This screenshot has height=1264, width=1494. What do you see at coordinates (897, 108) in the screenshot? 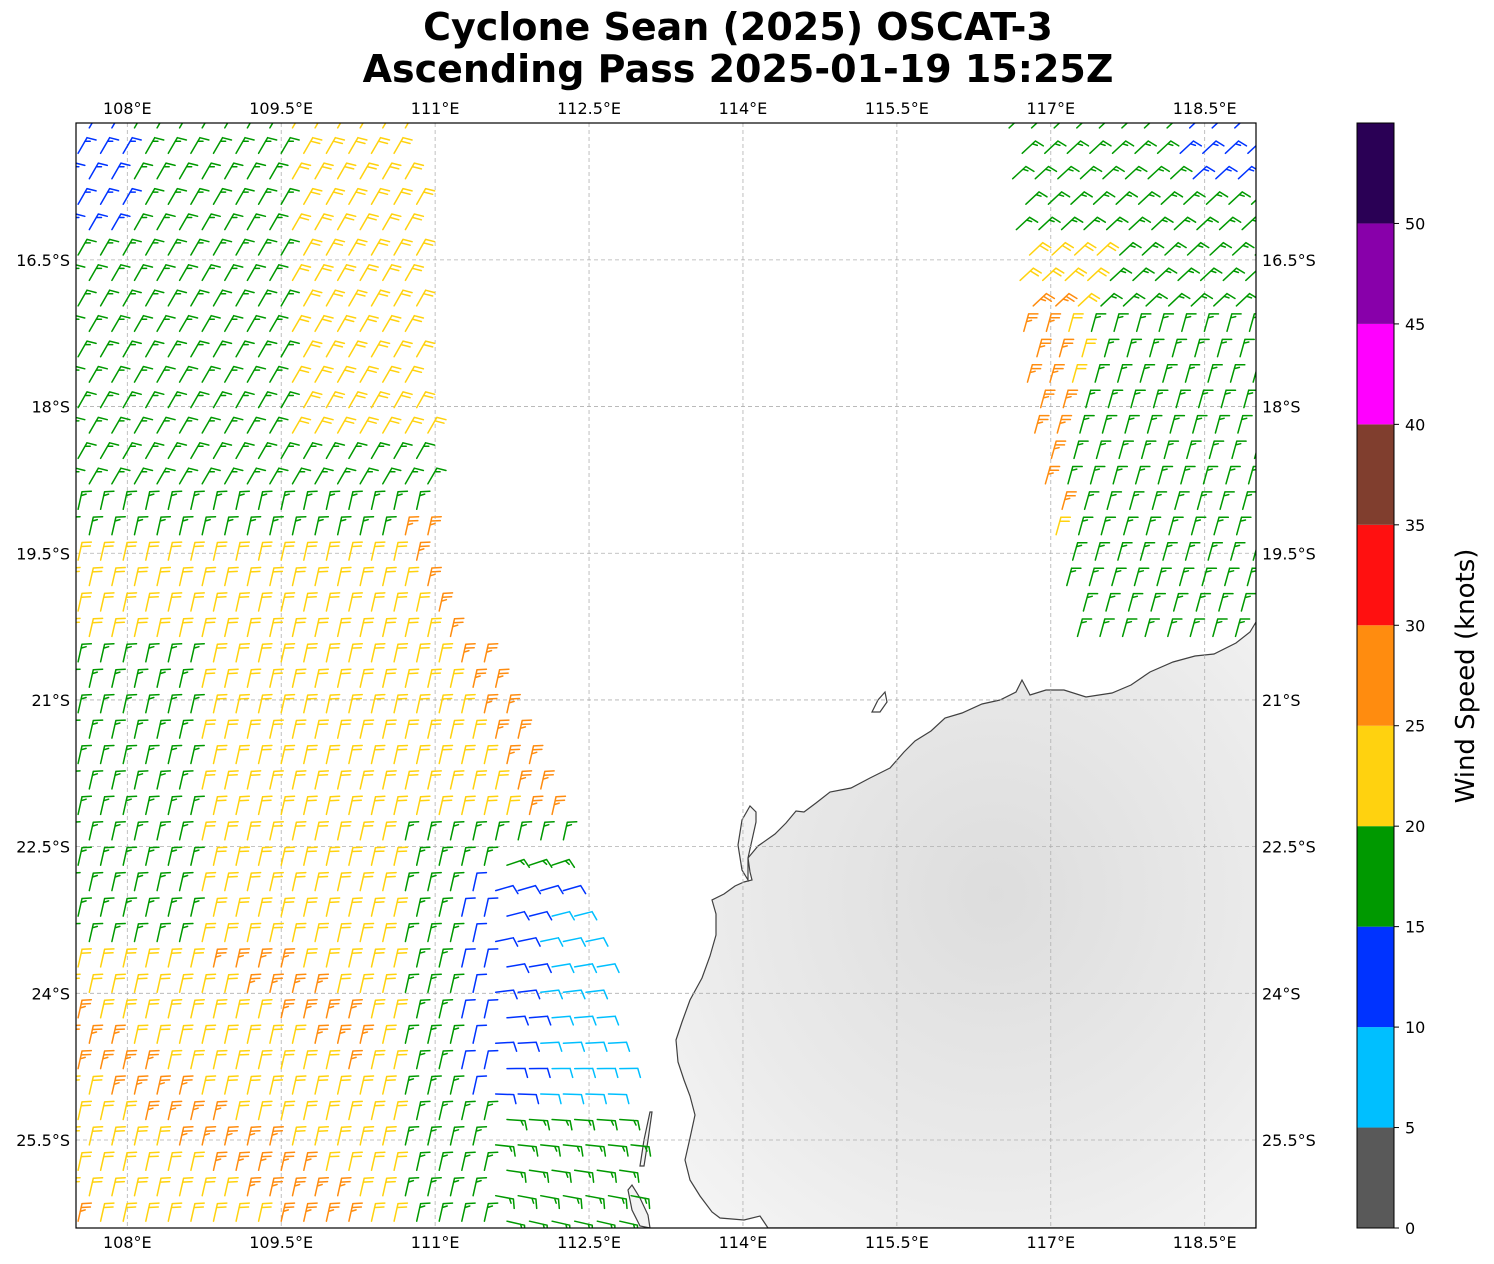
I see `lon-tick-label-top: 115.5°E` at bounding box center [897, 108].